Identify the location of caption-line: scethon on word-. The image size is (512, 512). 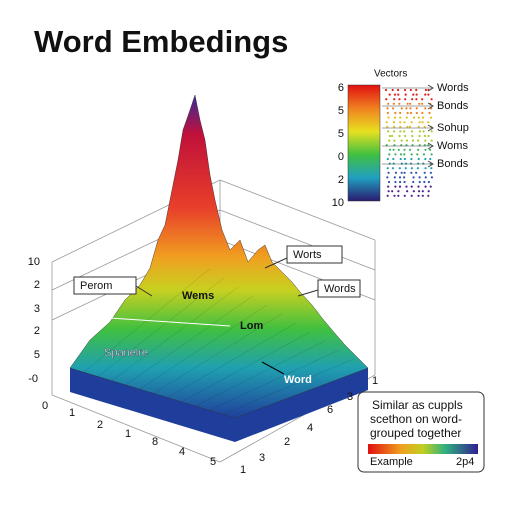
(416, 419).